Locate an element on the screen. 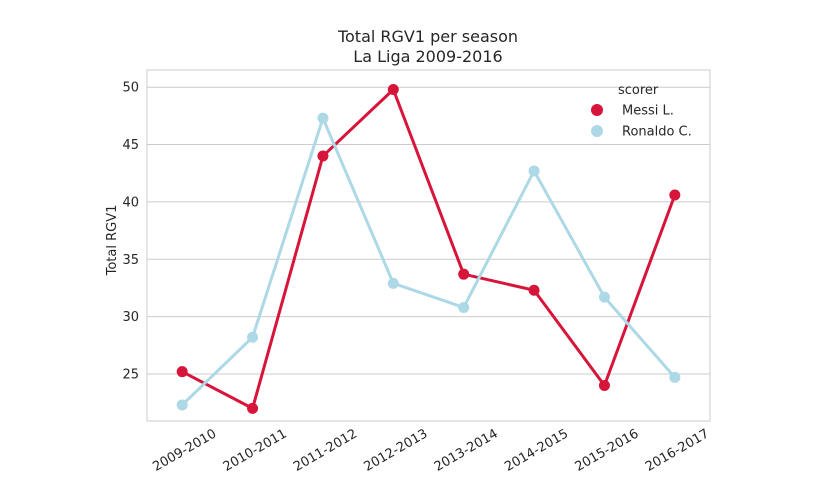 Image resolution: width=839 pixels, height=494 pixels. x-tick-label: 2011-2012 is located at coordinates (325, 450).